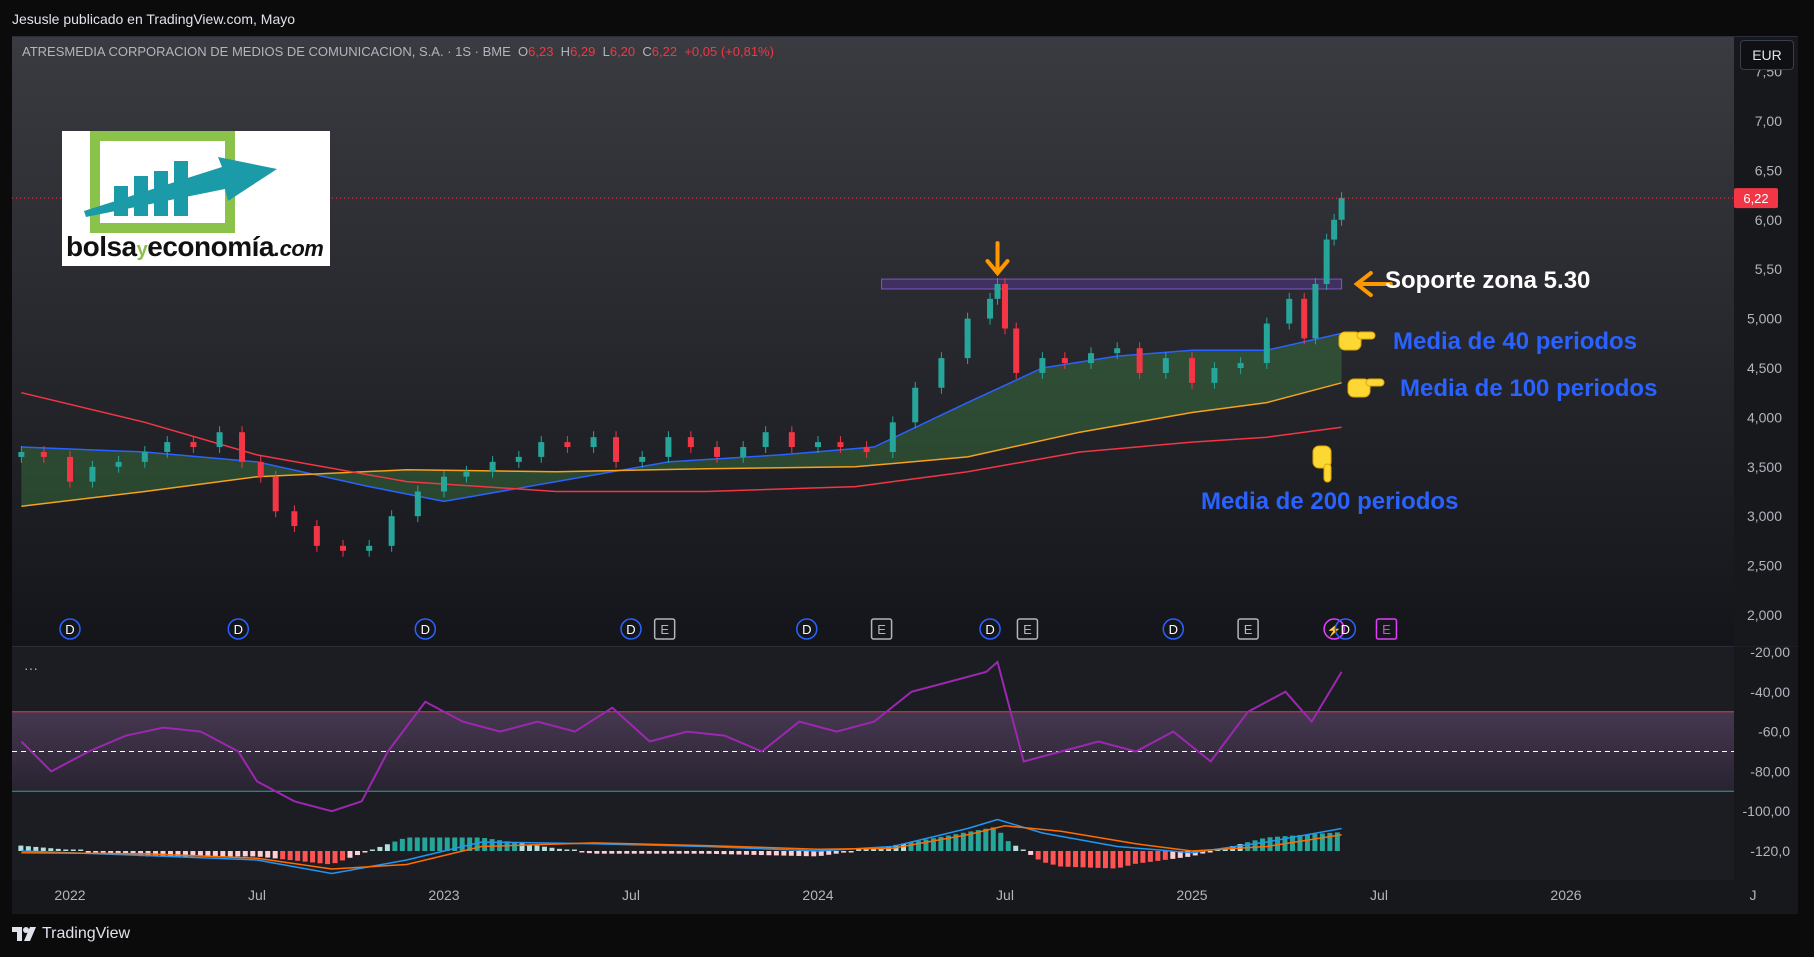 The width and height of the screenshot is (1814, 957). Describe the element at coordinates (907, 935) in the screenshot. I see `footer-bar` at that location.